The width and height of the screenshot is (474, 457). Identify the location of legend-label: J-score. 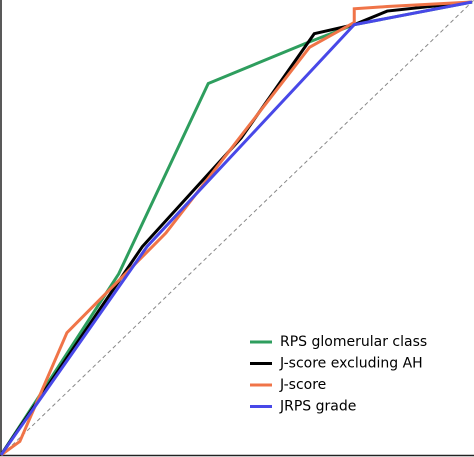
(302, 385).